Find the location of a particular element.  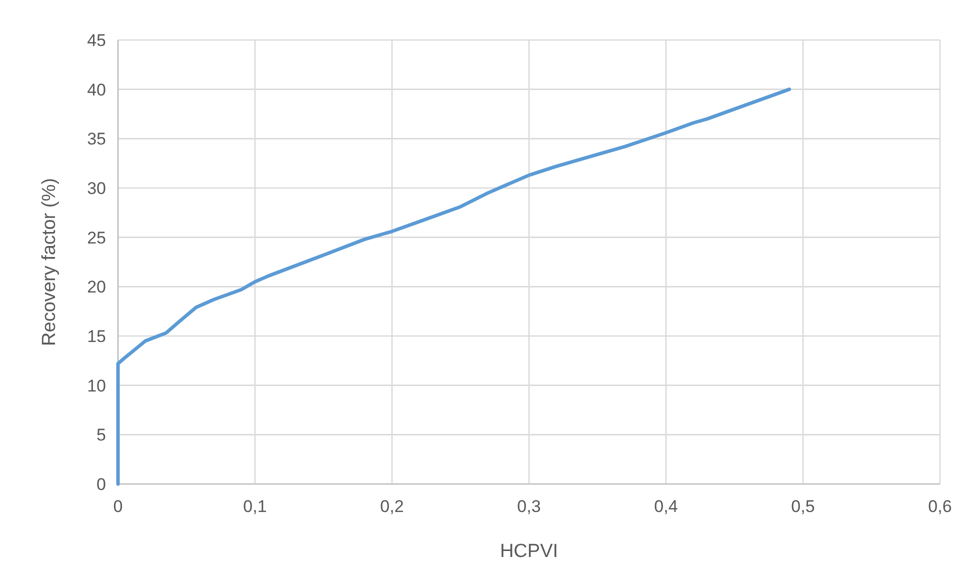

y-axis-title: Recovery factor (%) is located at coordinates (49, 262).